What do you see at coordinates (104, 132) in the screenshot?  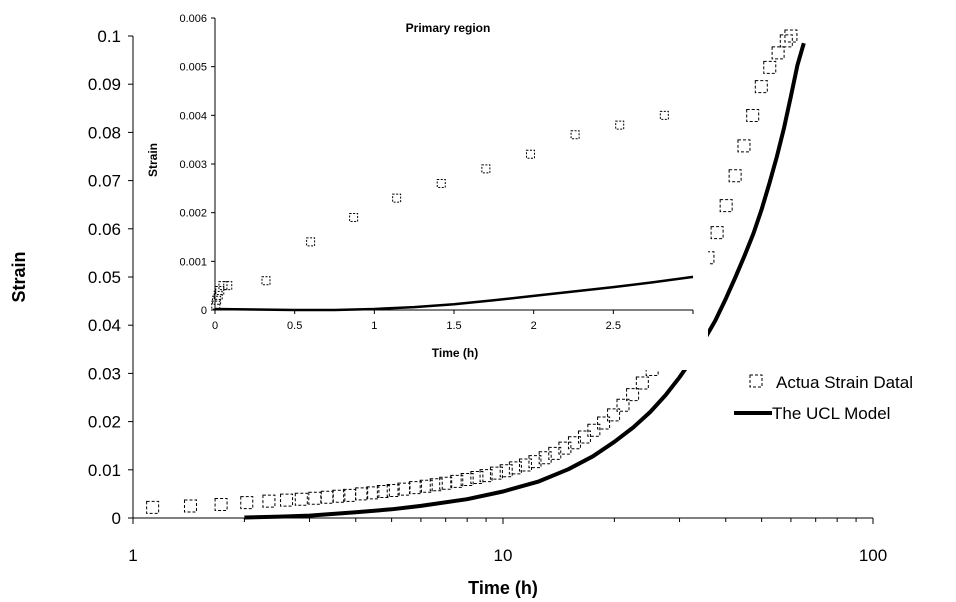 I see `main-y-tick-label: 0.08` at bounding box center [104, 132].